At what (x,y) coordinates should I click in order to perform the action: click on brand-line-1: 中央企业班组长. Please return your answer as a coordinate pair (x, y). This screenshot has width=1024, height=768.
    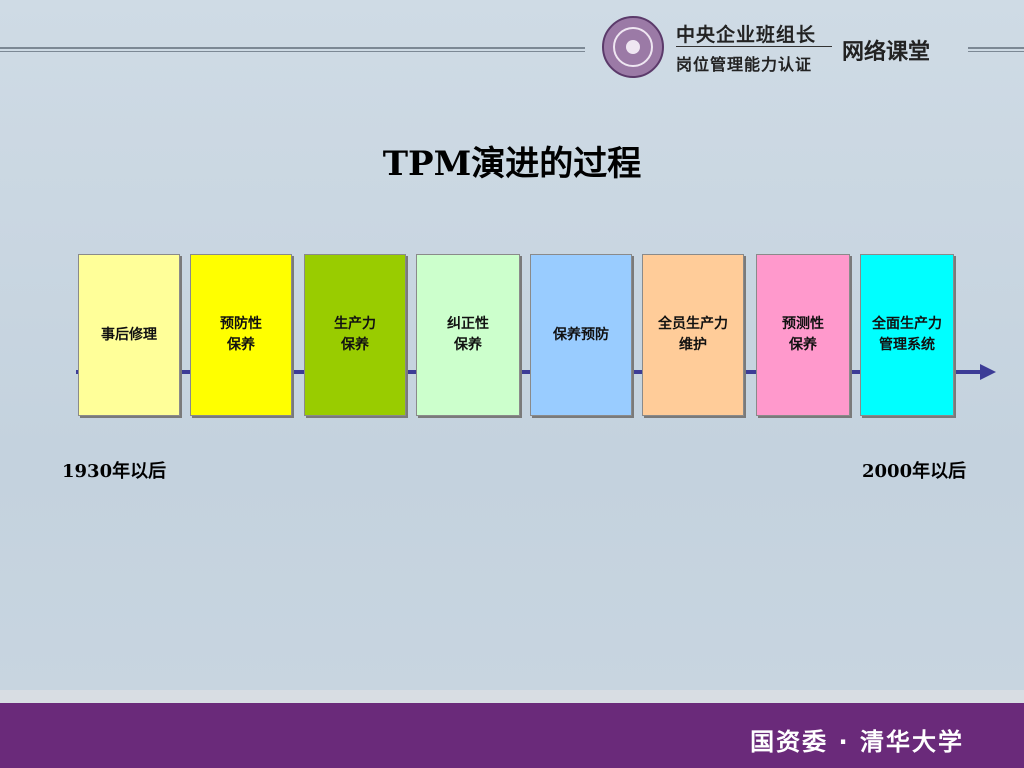
    Looking at the image, I should click on (746, 35).